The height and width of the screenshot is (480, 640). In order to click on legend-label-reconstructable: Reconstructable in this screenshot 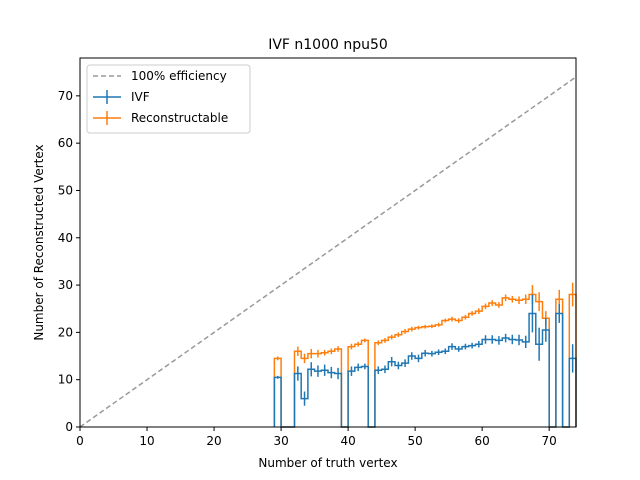, I will do `click(179, 118)`.